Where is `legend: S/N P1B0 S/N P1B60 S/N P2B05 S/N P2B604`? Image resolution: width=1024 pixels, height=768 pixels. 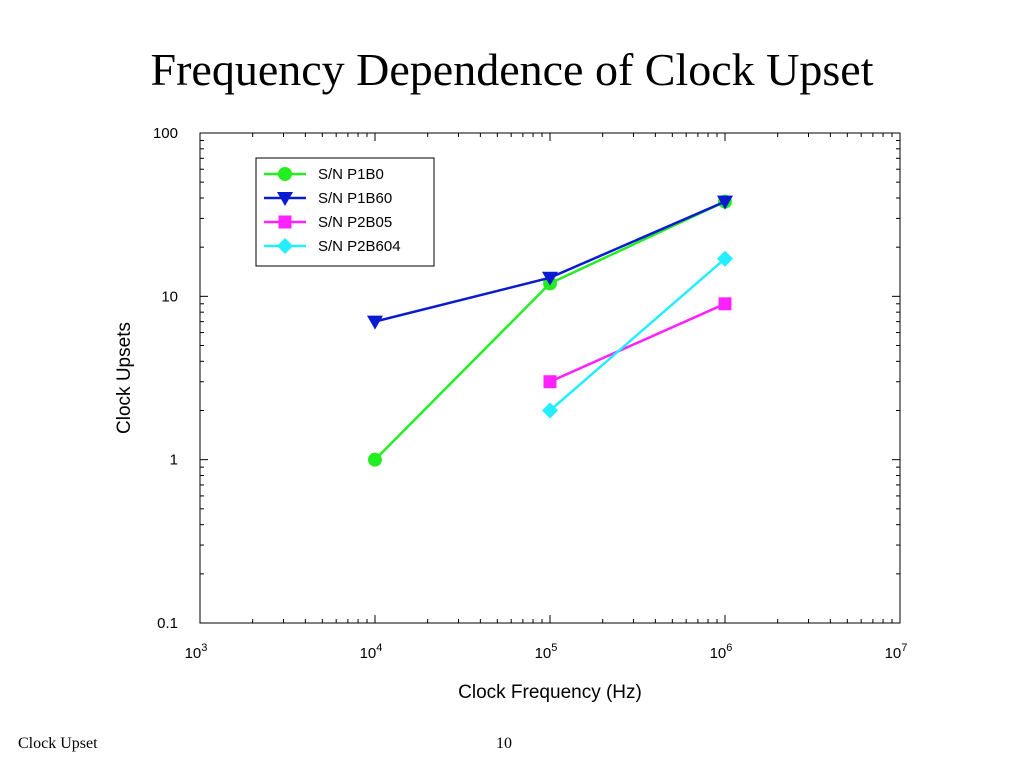
legend: S/N P1B0 S/N P1B60 S/N P2B05 S/N P2B604 is located at coordinates (345, 212).